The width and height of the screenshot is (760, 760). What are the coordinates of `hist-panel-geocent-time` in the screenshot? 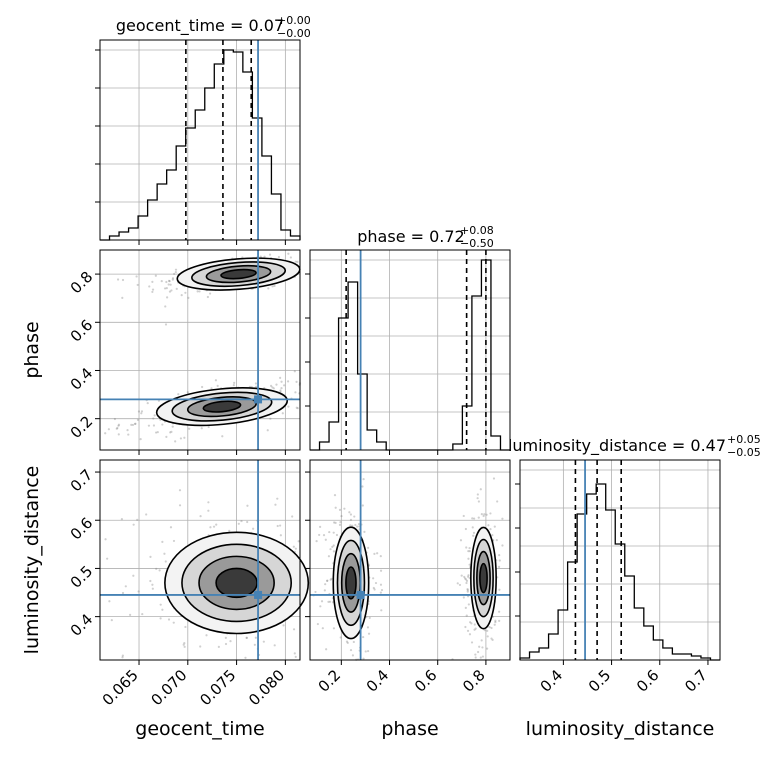 It's located at (198, 140).